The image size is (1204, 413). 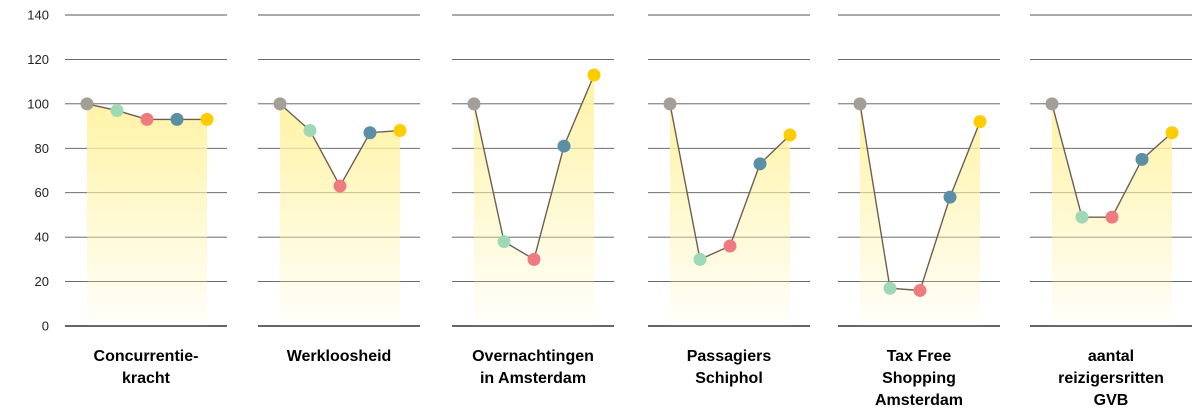 What do you see at coordinates (42, 281) in the screenshot?
I see `y-tick-label: 20` at bounding box center [42, 281].